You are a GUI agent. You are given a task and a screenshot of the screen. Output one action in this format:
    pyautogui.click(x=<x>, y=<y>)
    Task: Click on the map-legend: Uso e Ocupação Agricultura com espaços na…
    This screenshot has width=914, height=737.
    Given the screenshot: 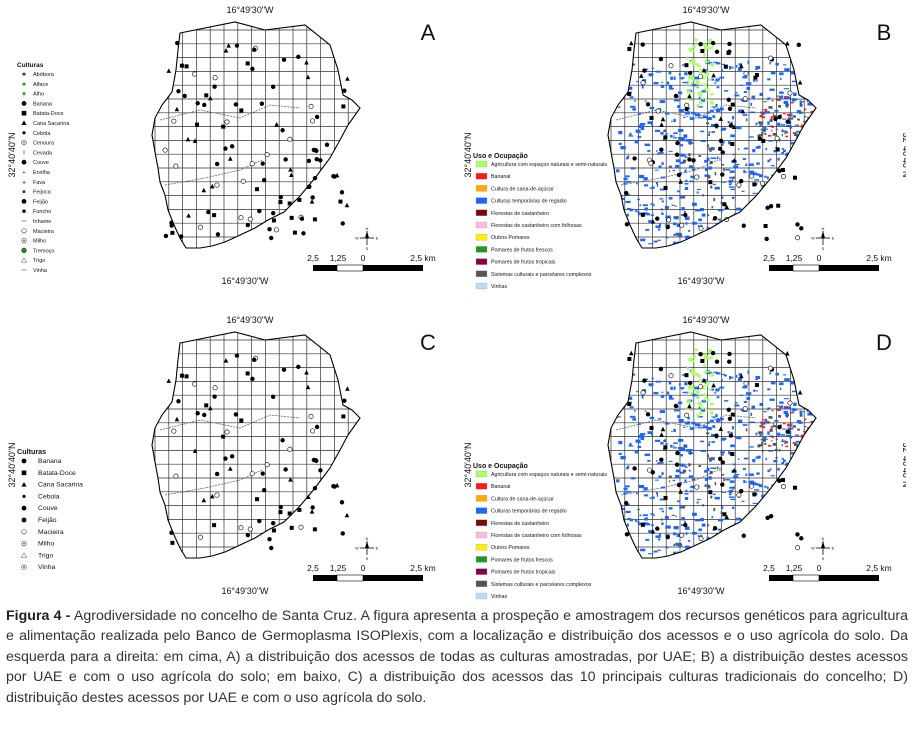 What is the action you would take?
    pyautogui.click(x=540, y=221)
    